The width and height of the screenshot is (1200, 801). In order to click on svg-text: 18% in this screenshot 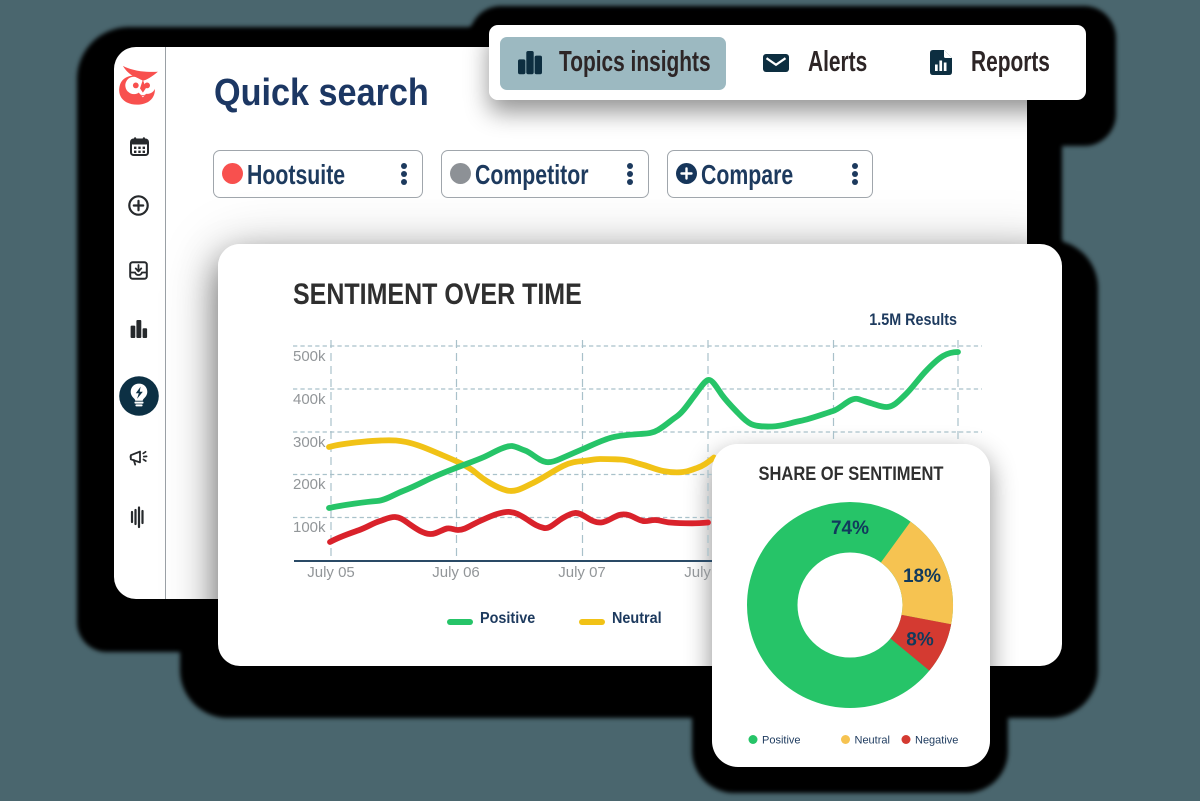, I will do `click(922, 576)`.